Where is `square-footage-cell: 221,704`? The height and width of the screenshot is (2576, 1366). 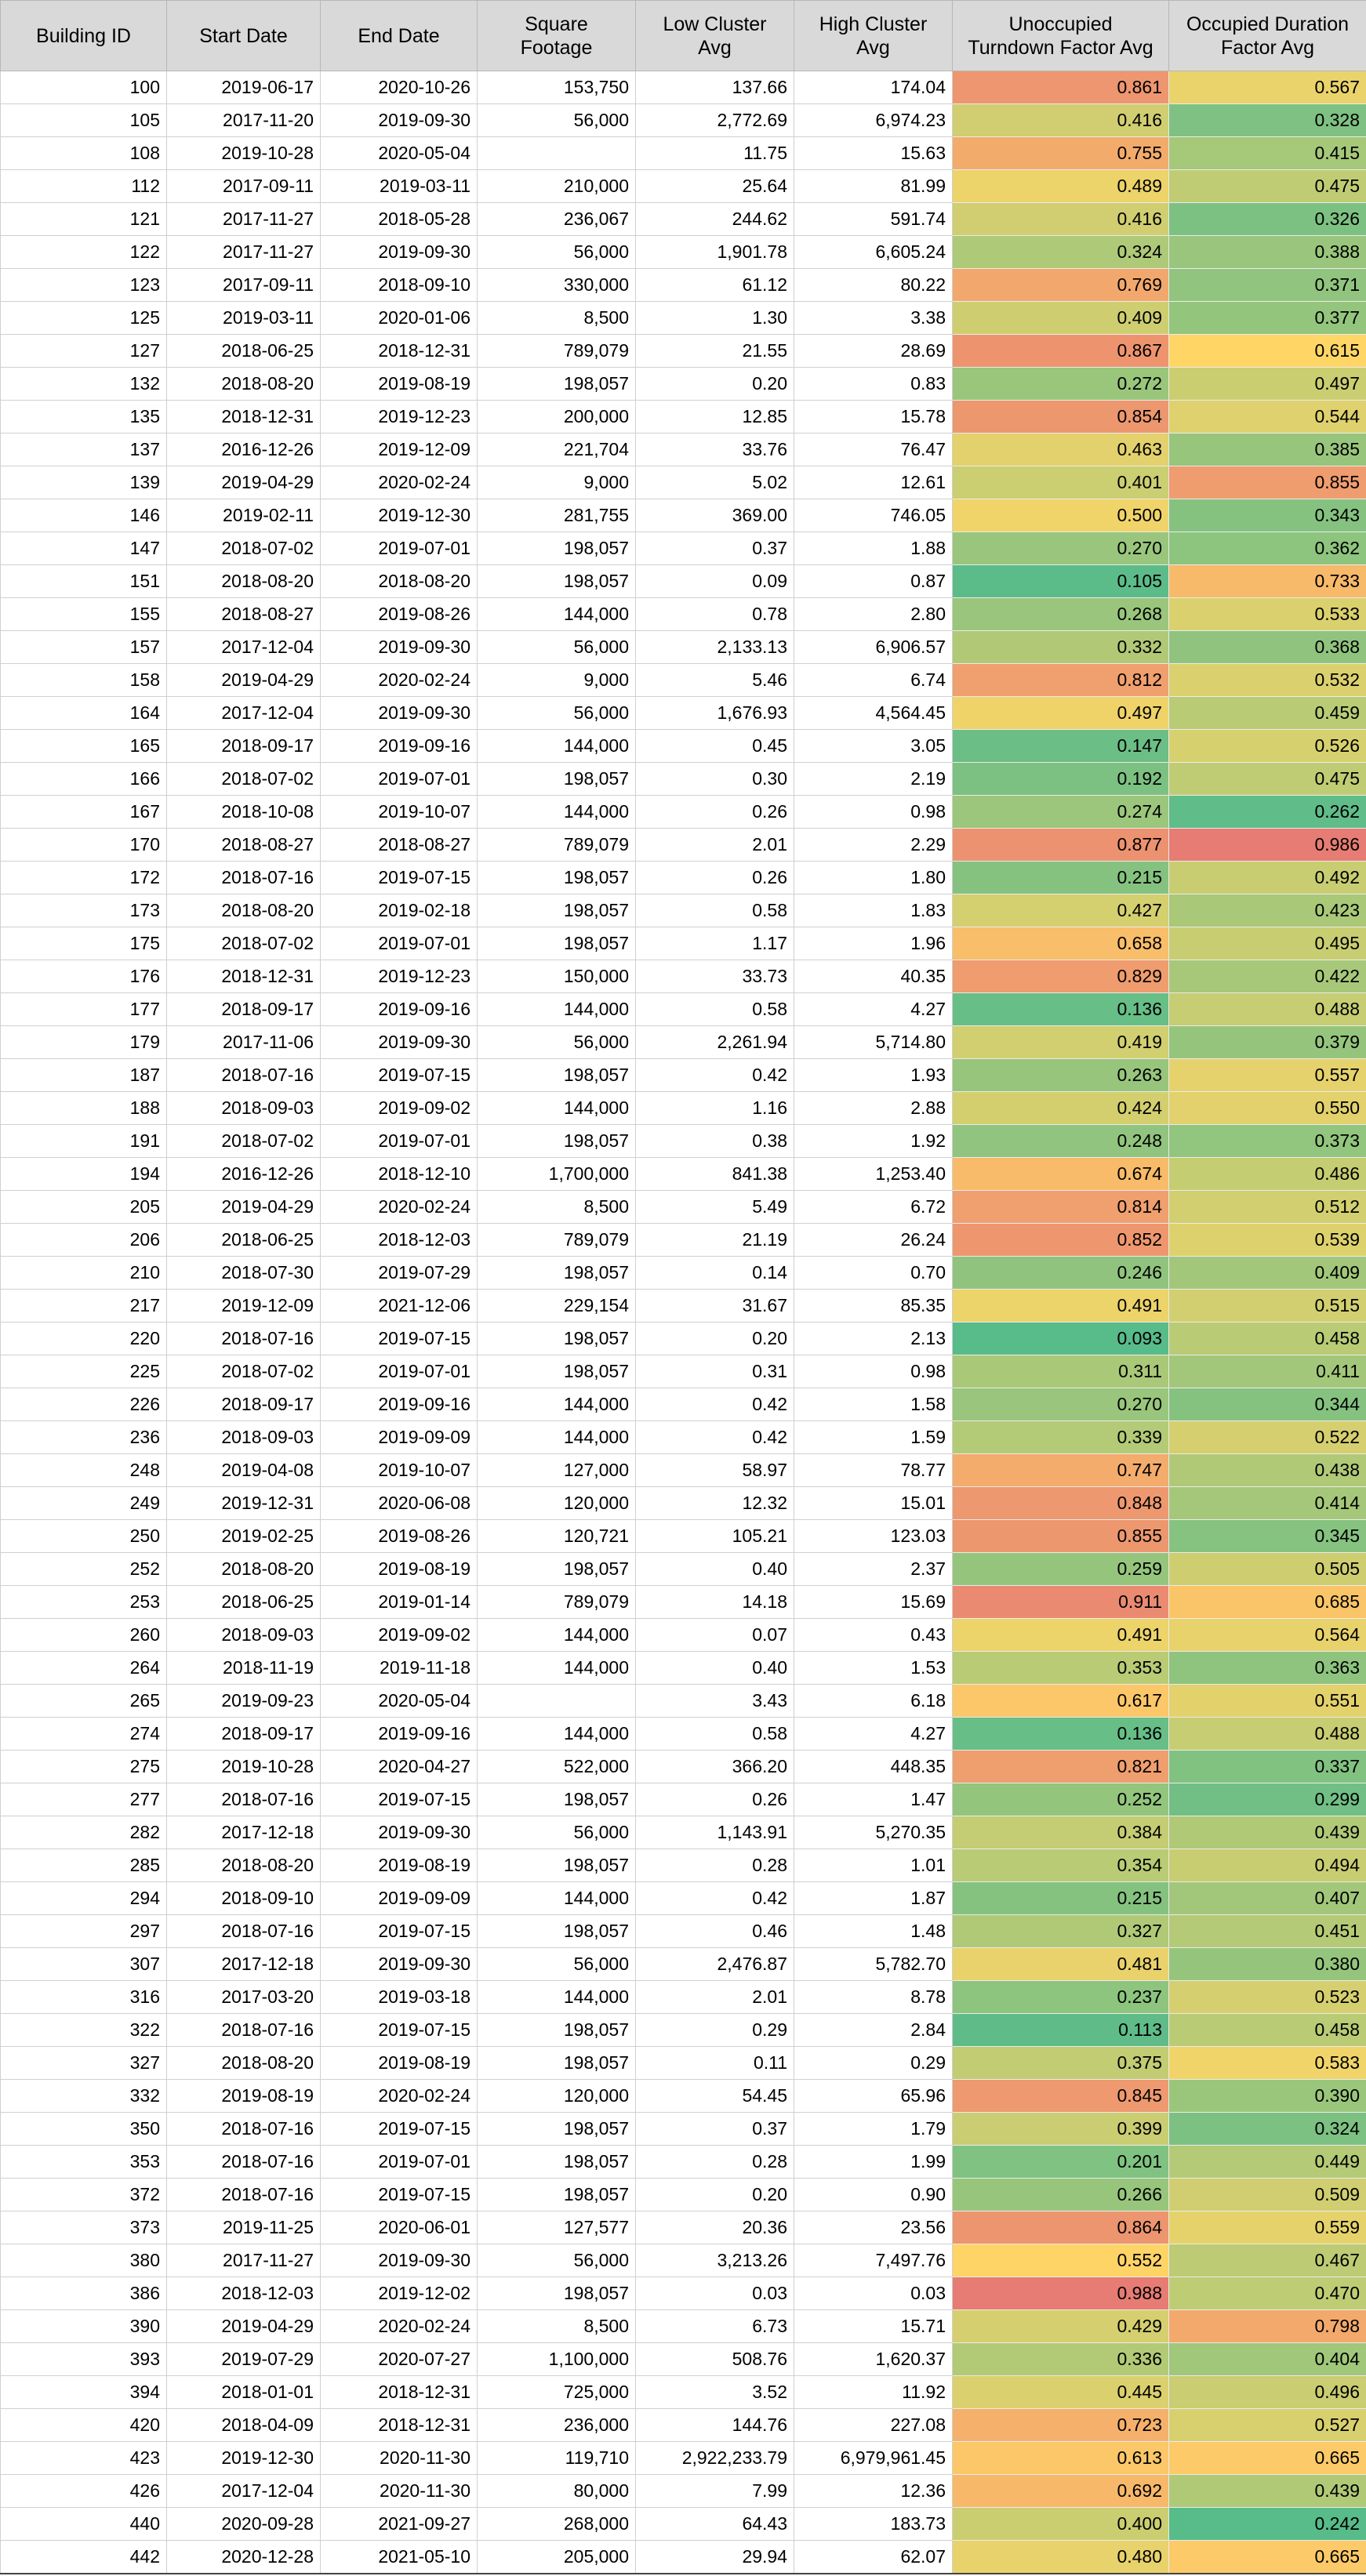
square-footage-cell: 221,704 is located at coordinates (556, 449).